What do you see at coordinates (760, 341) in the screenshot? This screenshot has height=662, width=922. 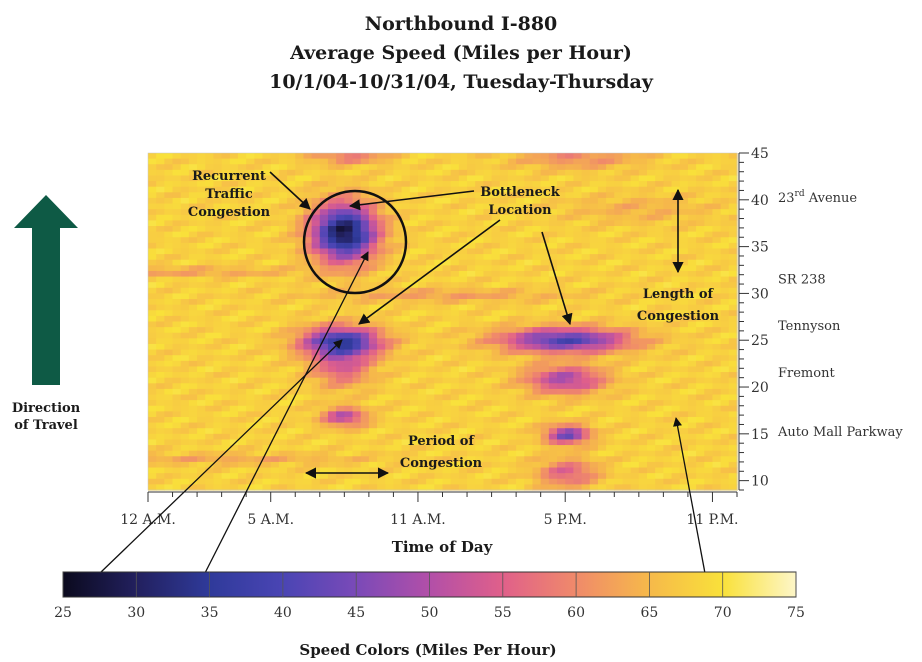 I see `y-tick-label: 25` at bounding box center [760, 341].